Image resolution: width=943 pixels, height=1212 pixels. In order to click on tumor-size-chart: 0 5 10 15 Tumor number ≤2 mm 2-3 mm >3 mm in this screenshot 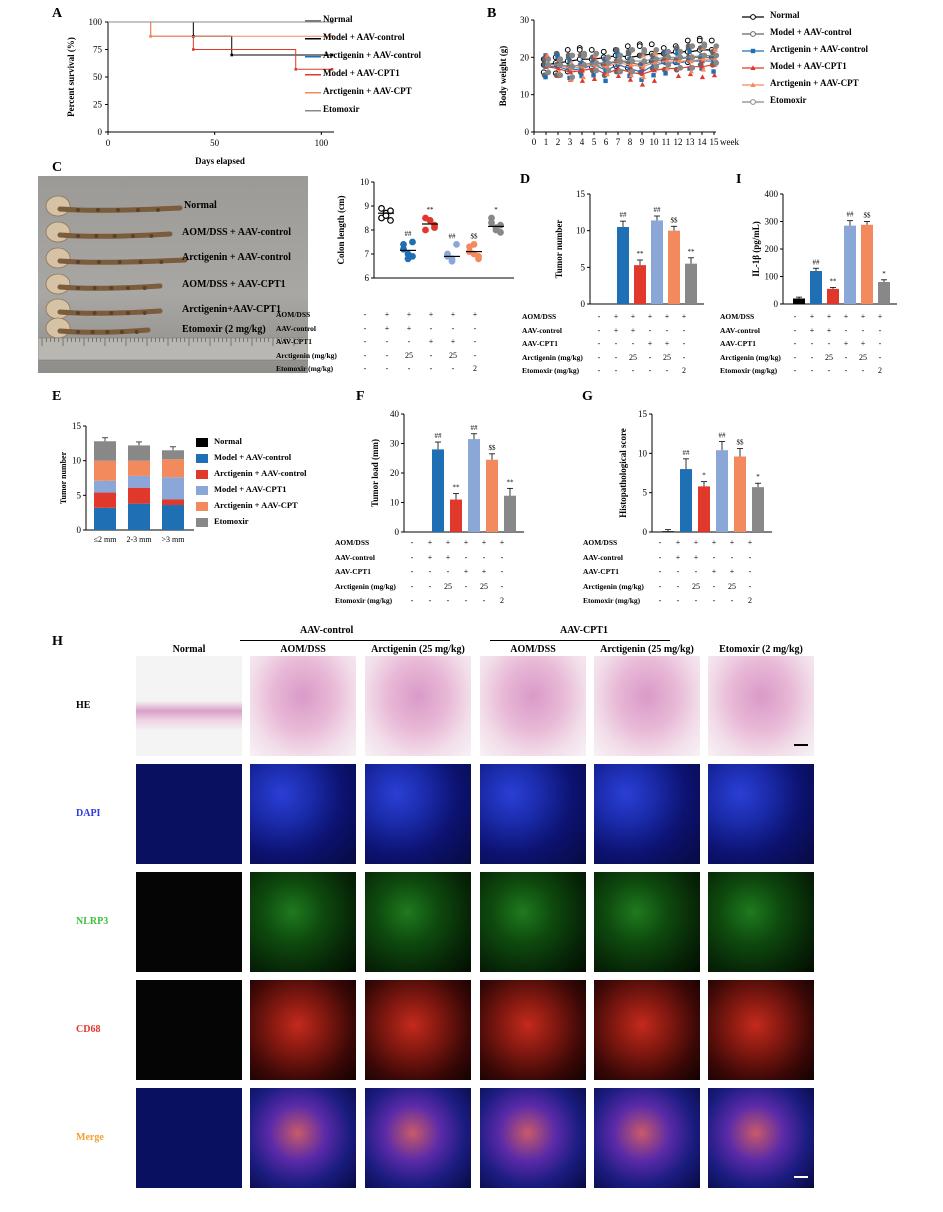, I will do `click(126, 482)`.